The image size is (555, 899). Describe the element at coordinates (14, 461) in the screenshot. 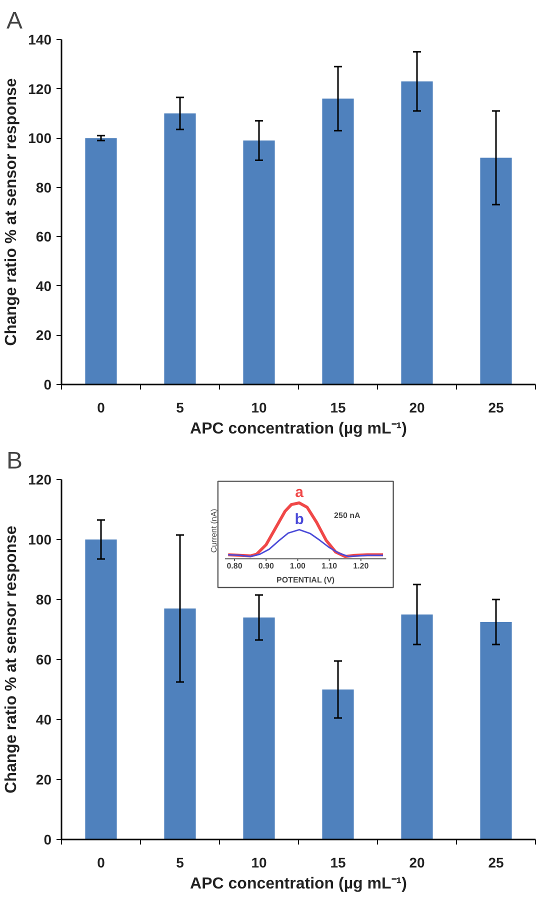

I see `chart-title: B` at that location.